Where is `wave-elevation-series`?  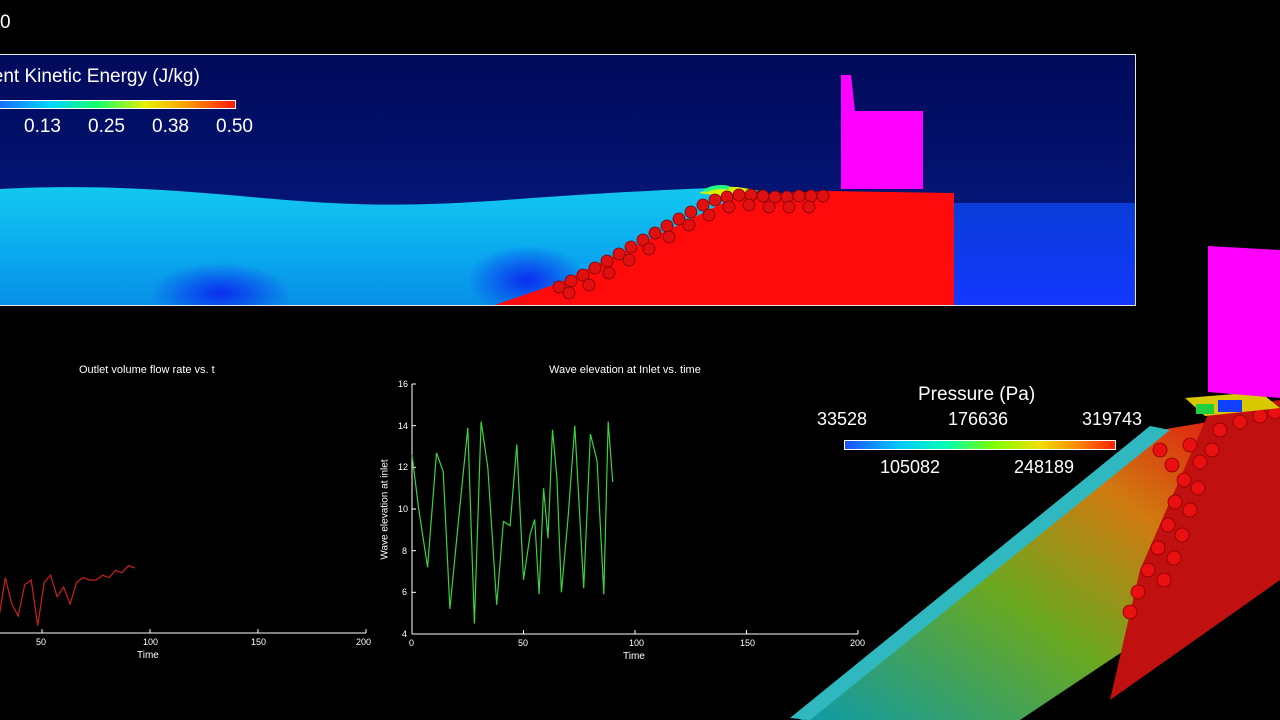 wave-elevation-series is located at coordinates (512, 522).